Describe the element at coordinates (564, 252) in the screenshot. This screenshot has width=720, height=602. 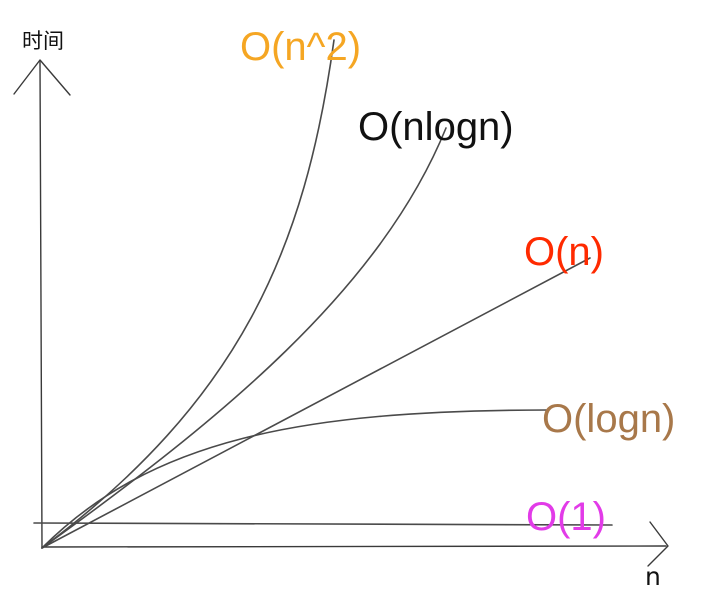
I see `label-o-n: O(n)` at that location.